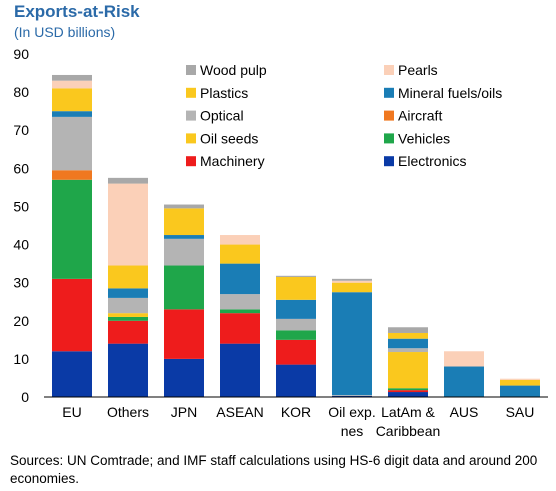 The width and height of the screenshot is (556, 491). I want to click on legend-label: Plastics, so click(224, 93).